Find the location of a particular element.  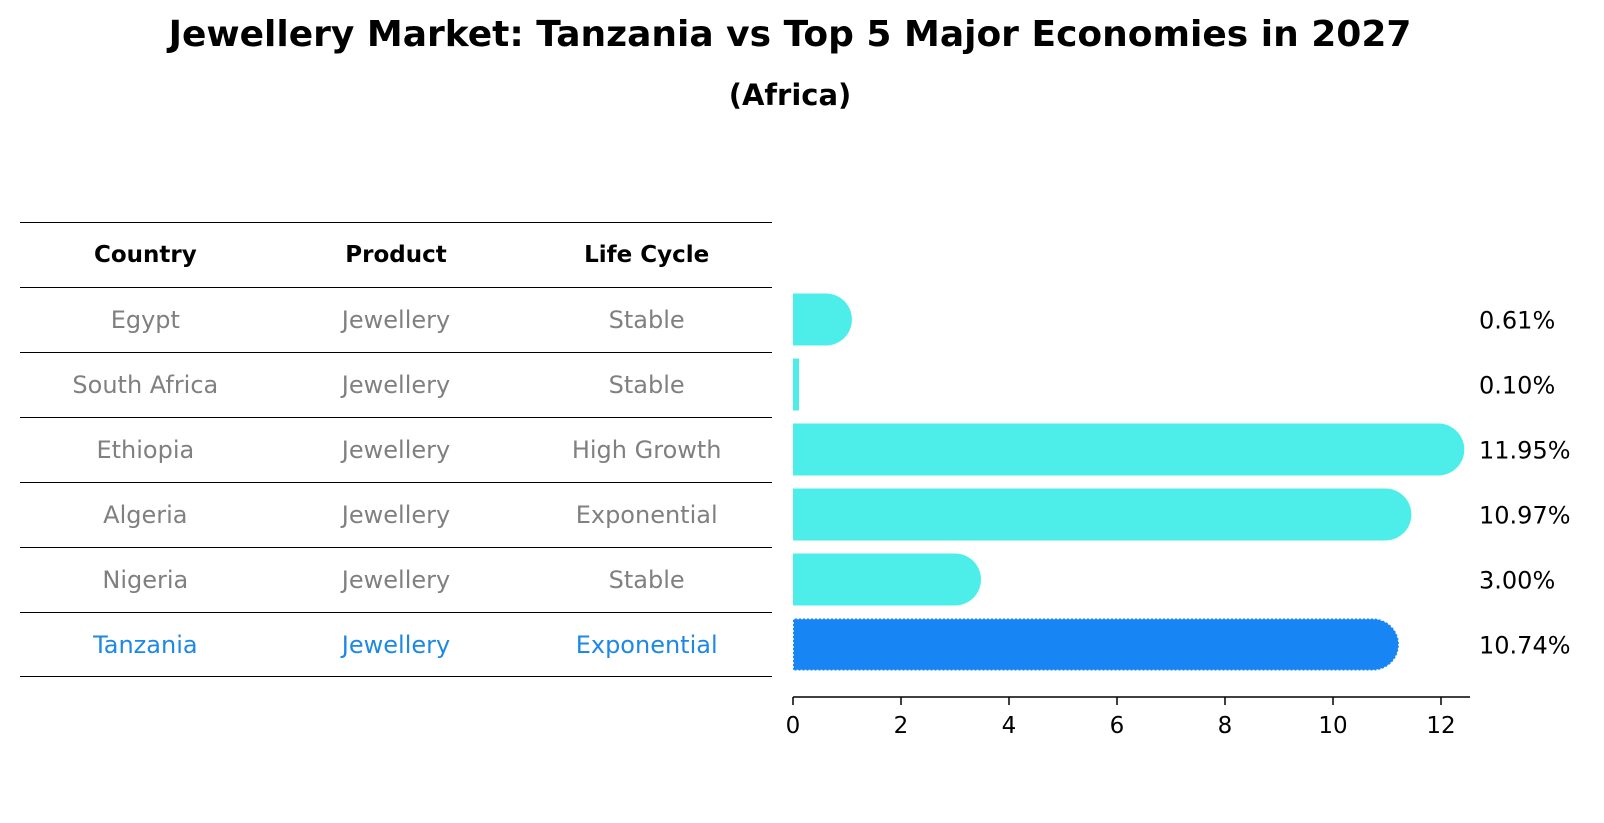

value-labels-group: 0.61% 0.10% 11.95% 10.97% 3.00% 10.74% is located at coordinates (1525, 483).